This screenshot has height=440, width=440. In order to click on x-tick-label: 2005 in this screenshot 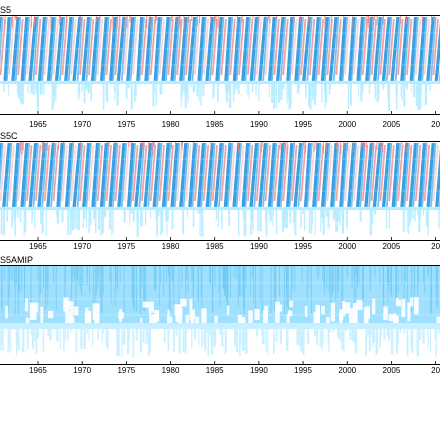, I will do `click(391, 246)`.